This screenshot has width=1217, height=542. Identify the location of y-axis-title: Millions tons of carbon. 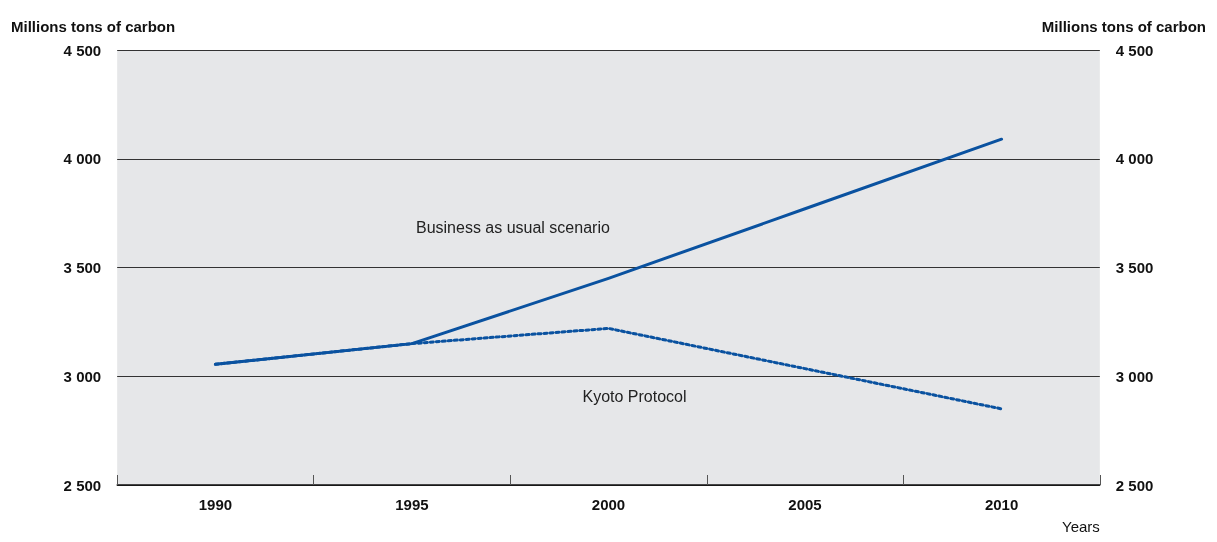
(93, 26).